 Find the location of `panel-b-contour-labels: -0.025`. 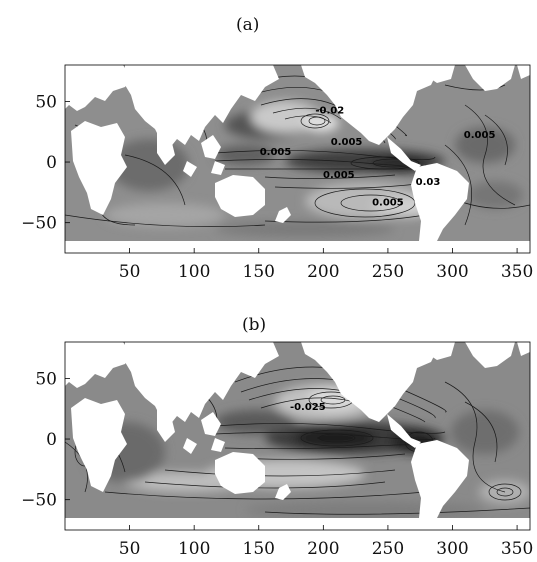

panel-b-contour-labels: -0.025 is located at coordinates (308, 407).